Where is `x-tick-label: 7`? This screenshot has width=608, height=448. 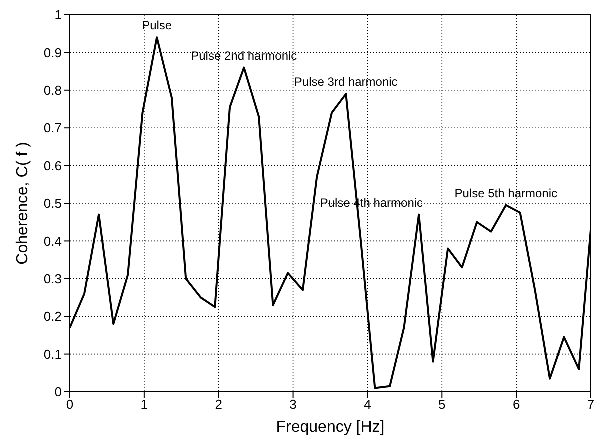 x-tick-label: 7 is located at coordinates (591, 404).